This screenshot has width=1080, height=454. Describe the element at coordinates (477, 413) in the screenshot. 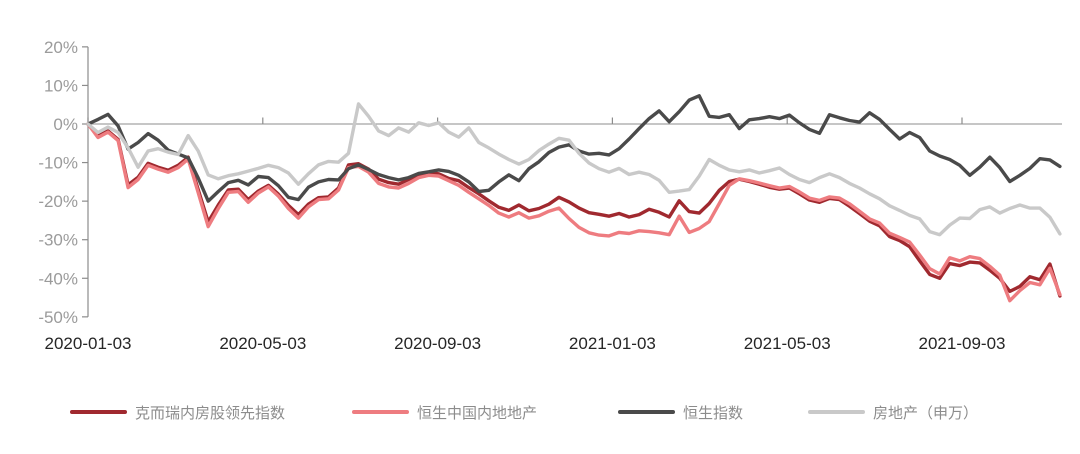

I see `legend-label-hs-mainland-properties: 恒生中国内地地产` at that location.